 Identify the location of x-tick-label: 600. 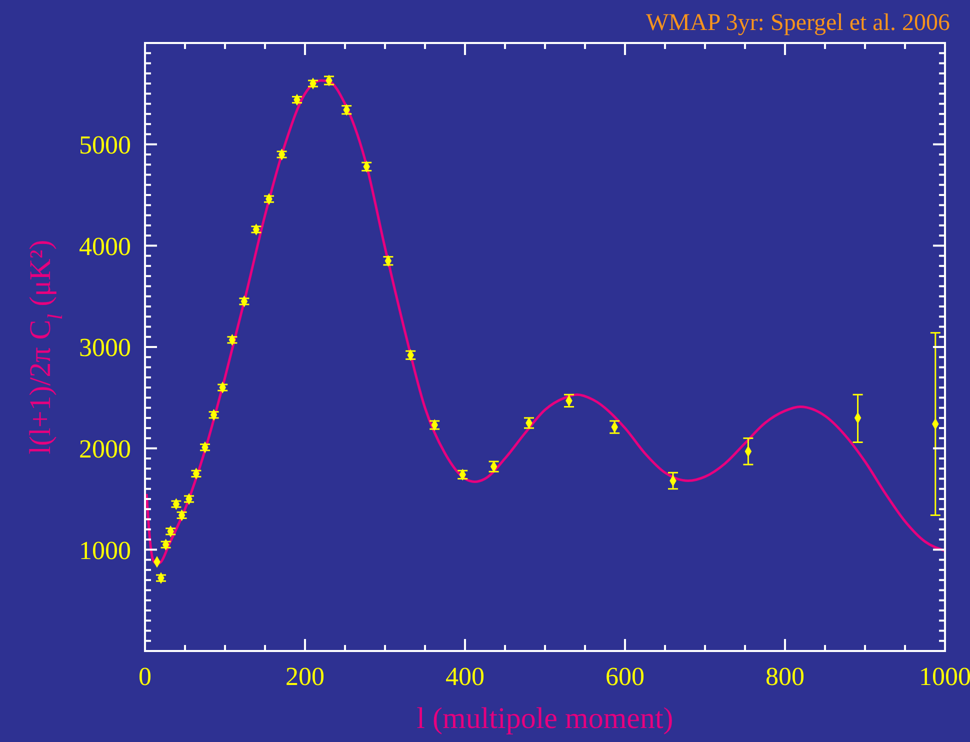
(625, 676).